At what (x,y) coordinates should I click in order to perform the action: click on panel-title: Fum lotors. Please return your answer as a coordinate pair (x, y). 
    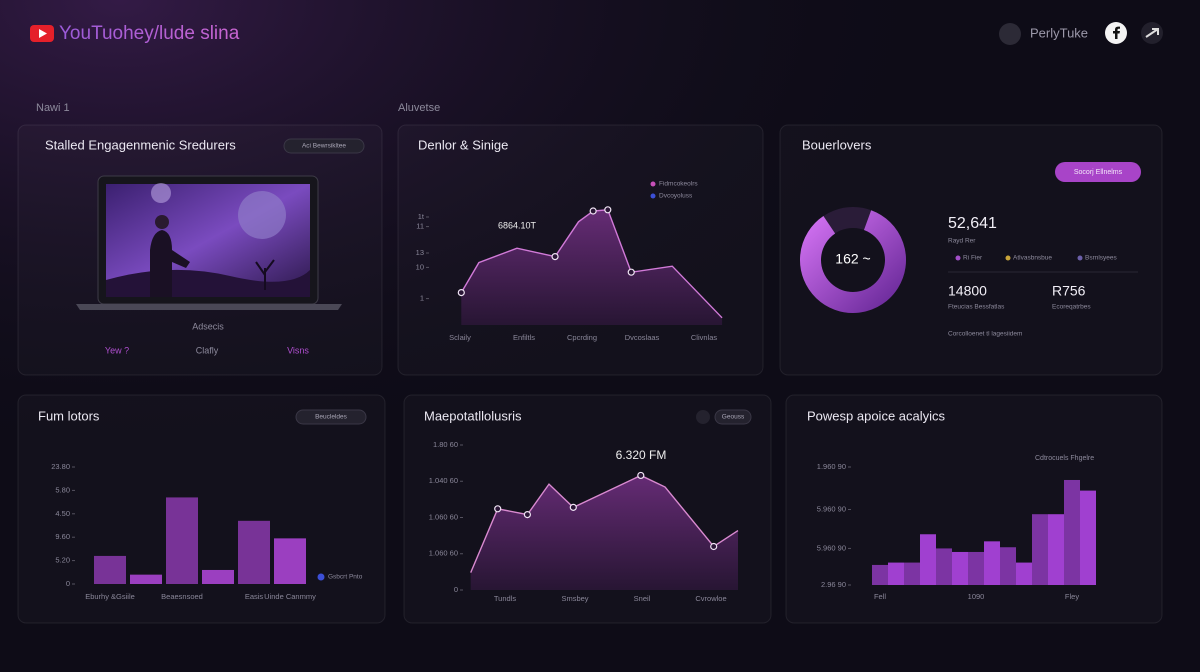
    Looking at the image, I should click on (69, 415).